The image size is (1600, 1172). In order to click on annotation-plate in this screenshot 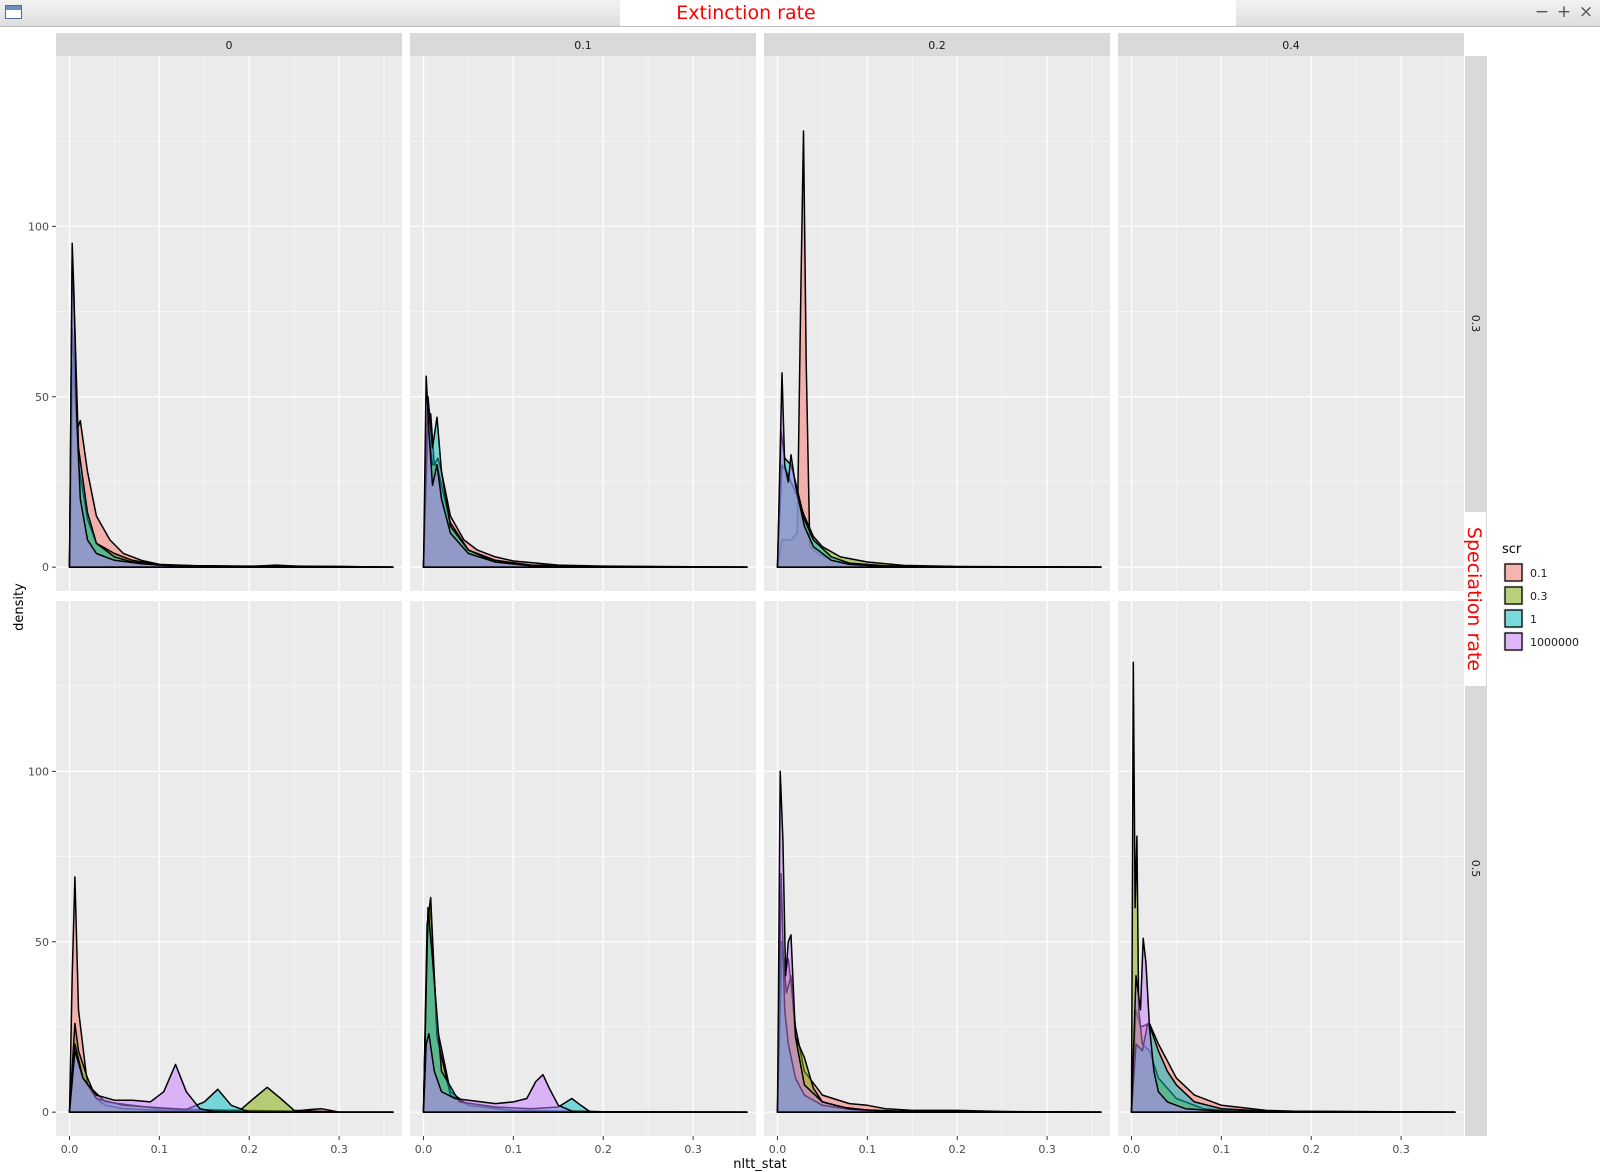, I will do `click(1475, 599)`.